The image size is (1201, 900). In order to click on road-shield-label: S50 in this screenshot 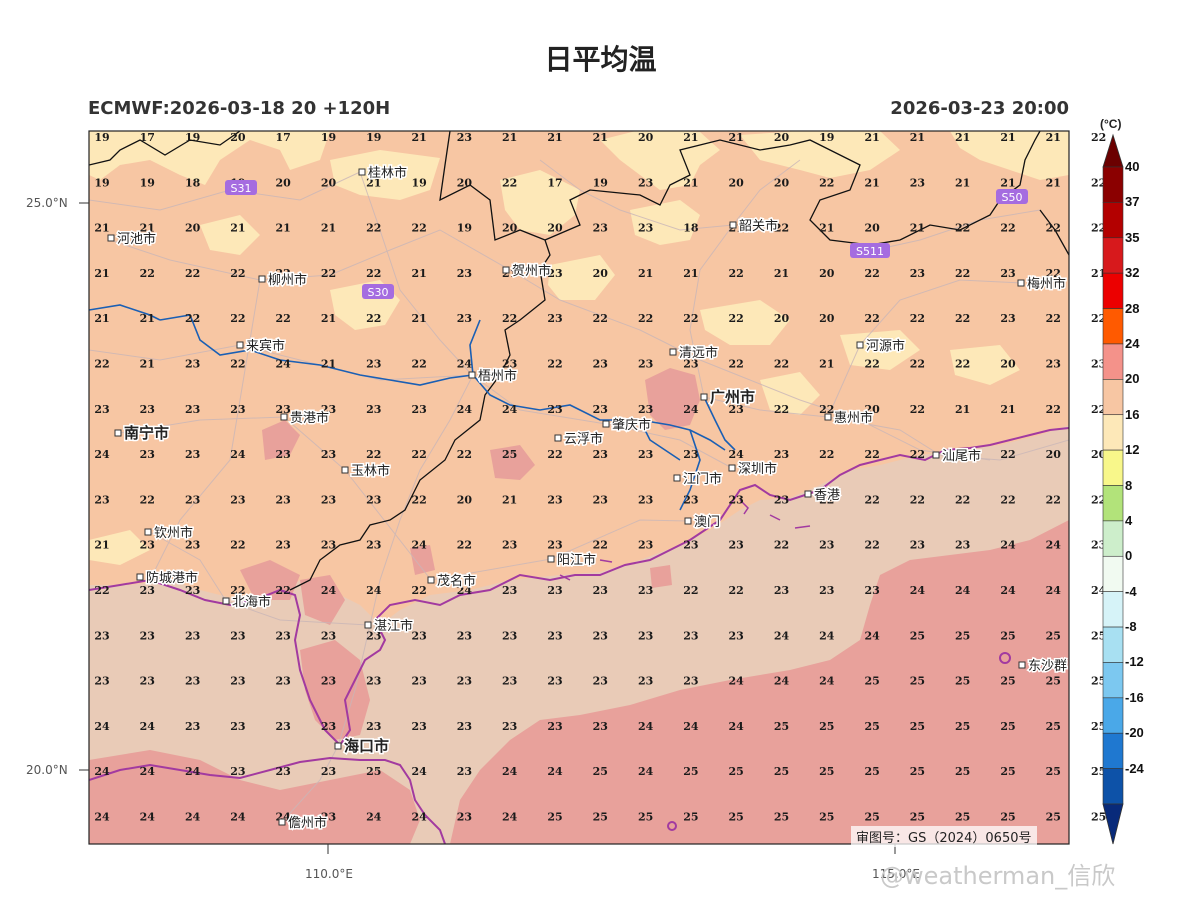, I will do `click(1012, 197)`.